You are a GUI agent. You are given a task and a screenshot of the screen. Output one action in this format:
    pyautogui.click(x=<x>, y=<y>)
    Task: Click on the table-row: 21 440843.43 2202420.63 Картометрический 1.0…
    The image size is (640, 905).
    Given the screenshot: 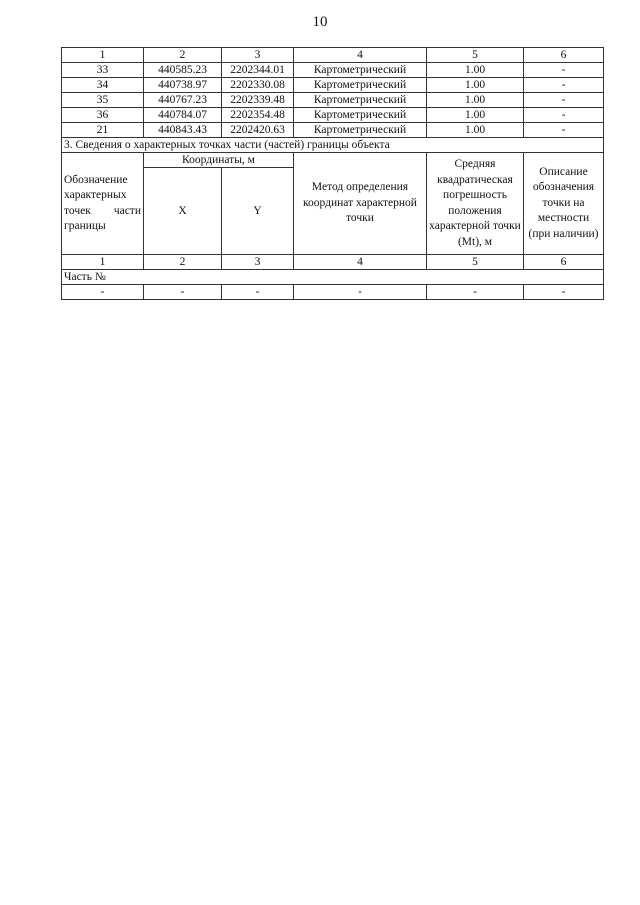 What is the action you would take?
    pyautogui.click(x=332, y=130)
    